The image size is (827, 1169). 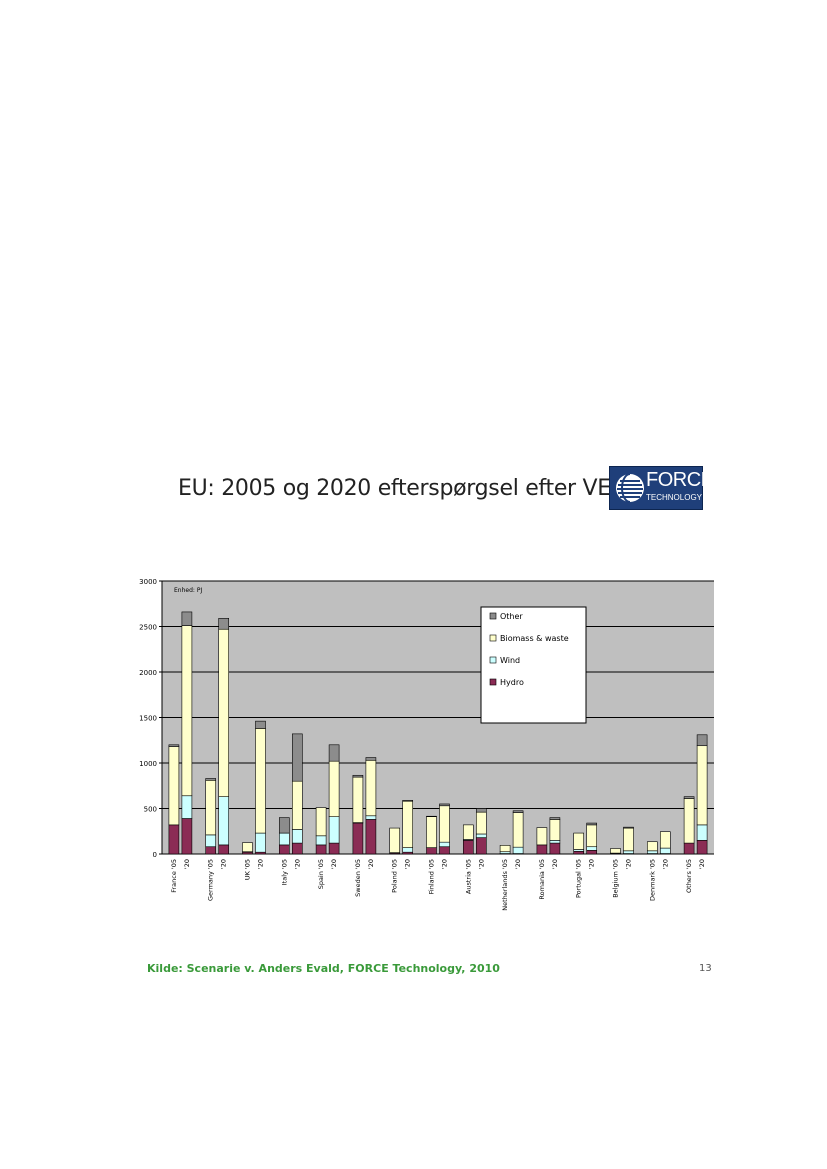 What do you see at coordinates (148, 673) in the screenshot?
I see `y-tick-label: 2000` at bounding box center [148, 673].